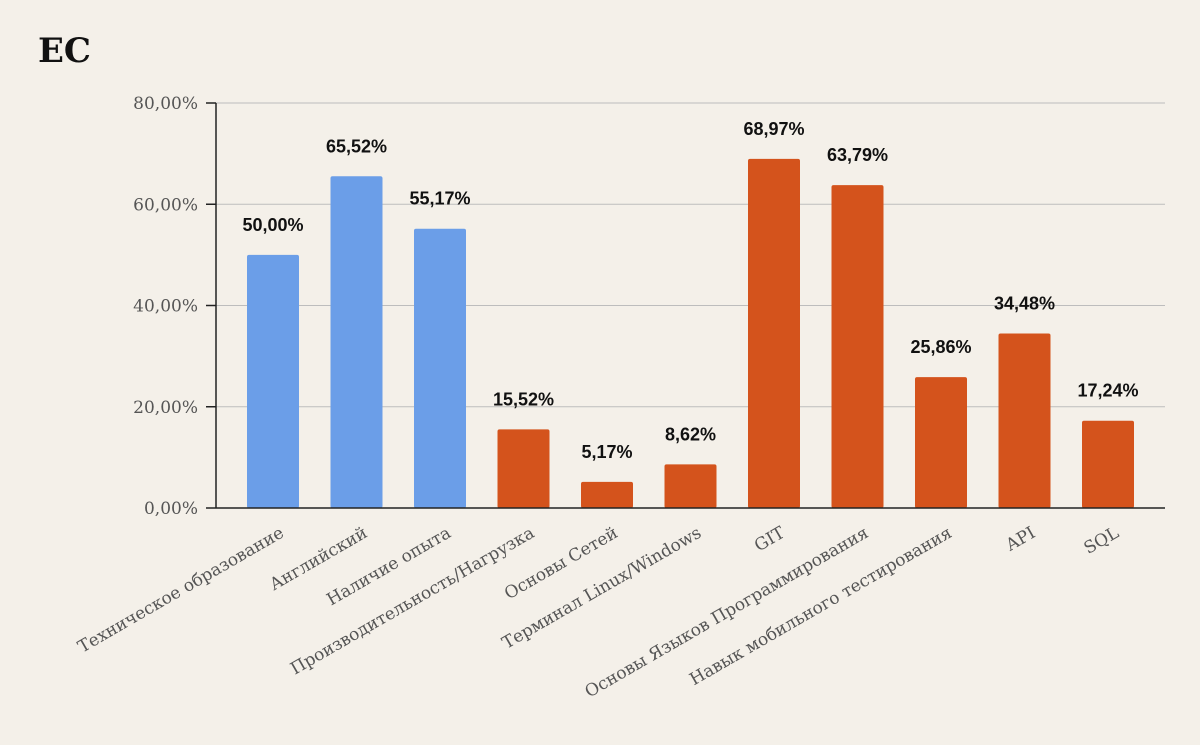  I want to click on x-tick-label: Техническое образование, so click(181, 590).